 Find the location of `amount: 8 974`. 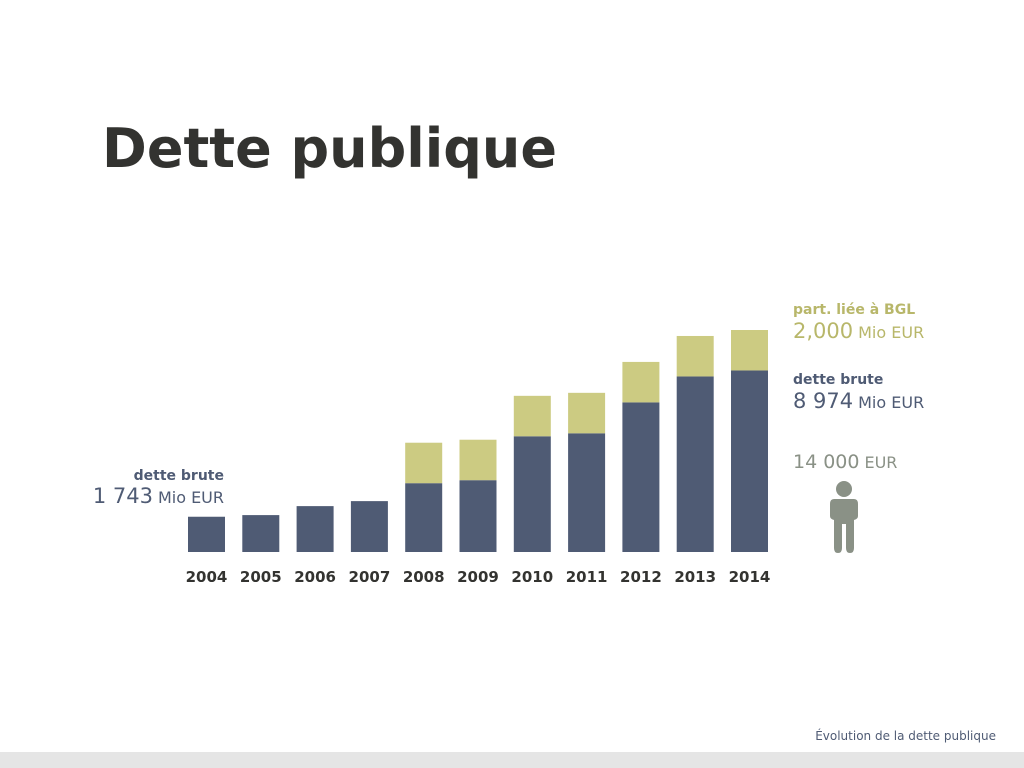

amount: 8 974 is located at coordinates (823, 401).